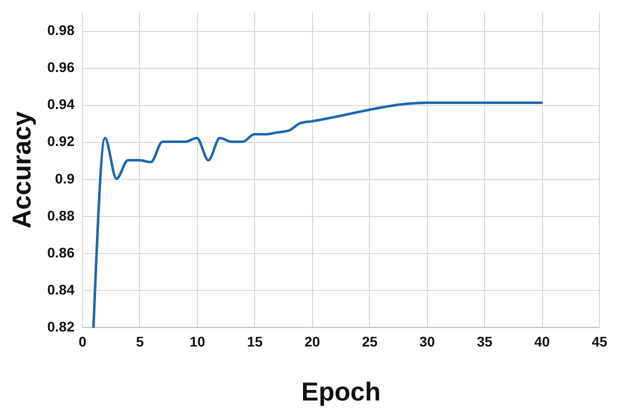 This screenshot has width=624, height=412. Describe the element at coordinates (61, 289) in the screenshot. I see `y-tick-label: 0.84` at that location.